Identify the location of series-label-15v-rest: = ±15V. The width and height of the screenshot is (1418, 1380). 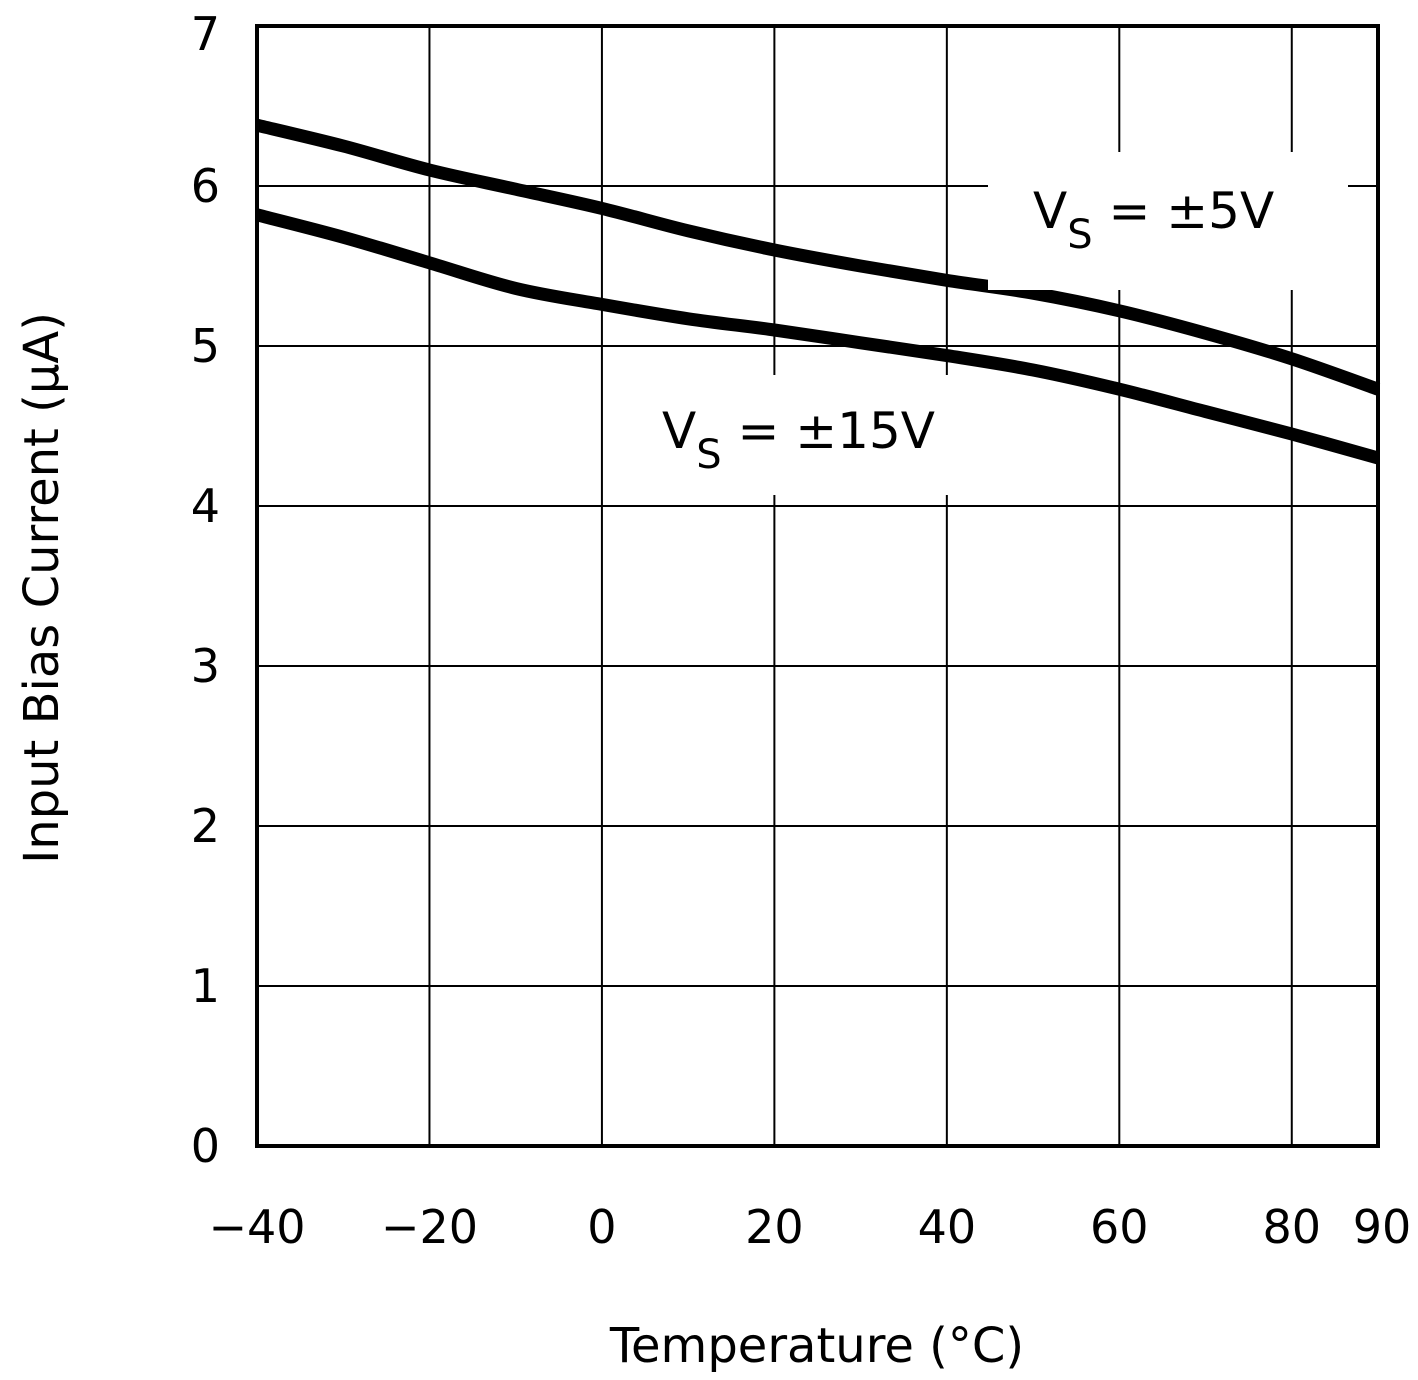
(828, 431).